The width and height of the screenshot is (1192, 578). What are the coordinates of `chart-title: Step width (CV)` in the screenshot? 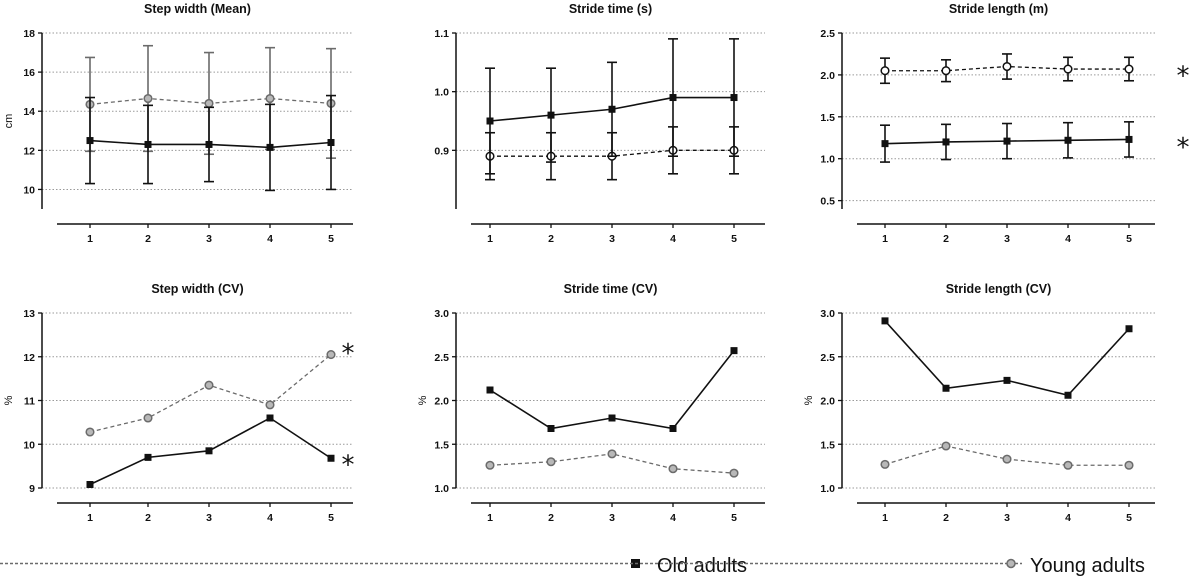 It's located at (197, 289).